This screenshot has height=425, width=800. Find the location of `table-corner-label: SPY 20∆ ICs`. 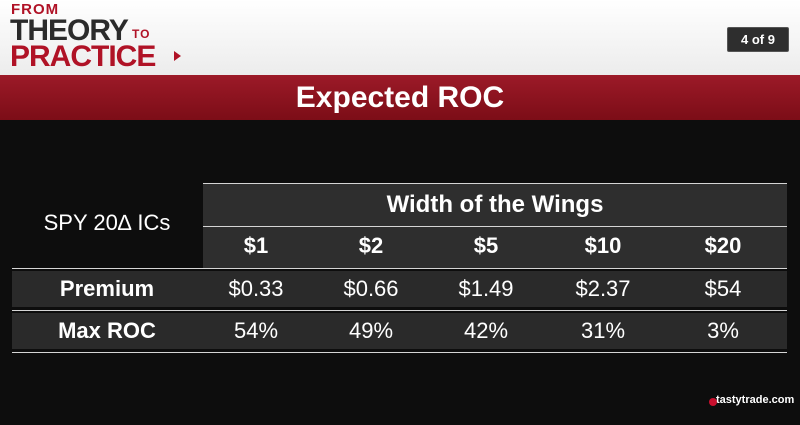

table-corner-label: SPY 20∆ ICs is located at coordinates (107, 222).